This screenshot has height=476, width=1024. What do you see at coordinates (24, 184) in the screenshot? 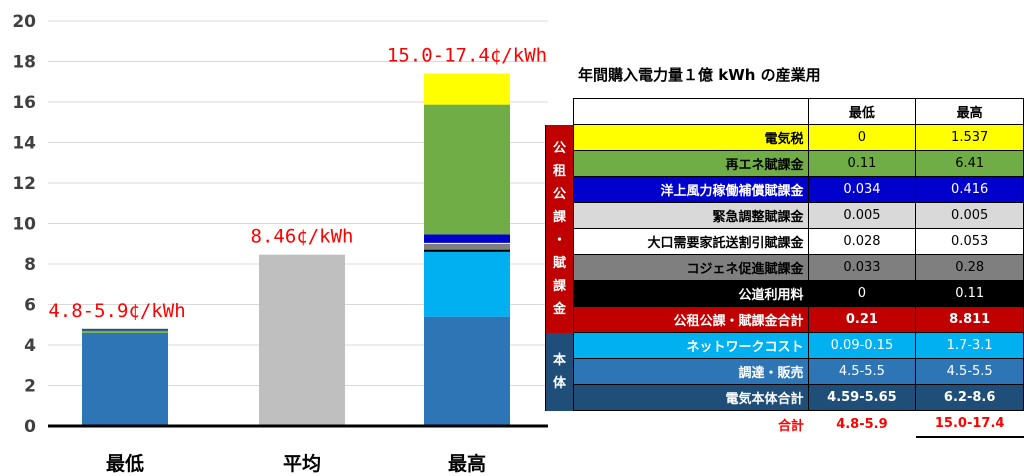
I see `y-tick-label: 12` at bounding box center [24, 184].